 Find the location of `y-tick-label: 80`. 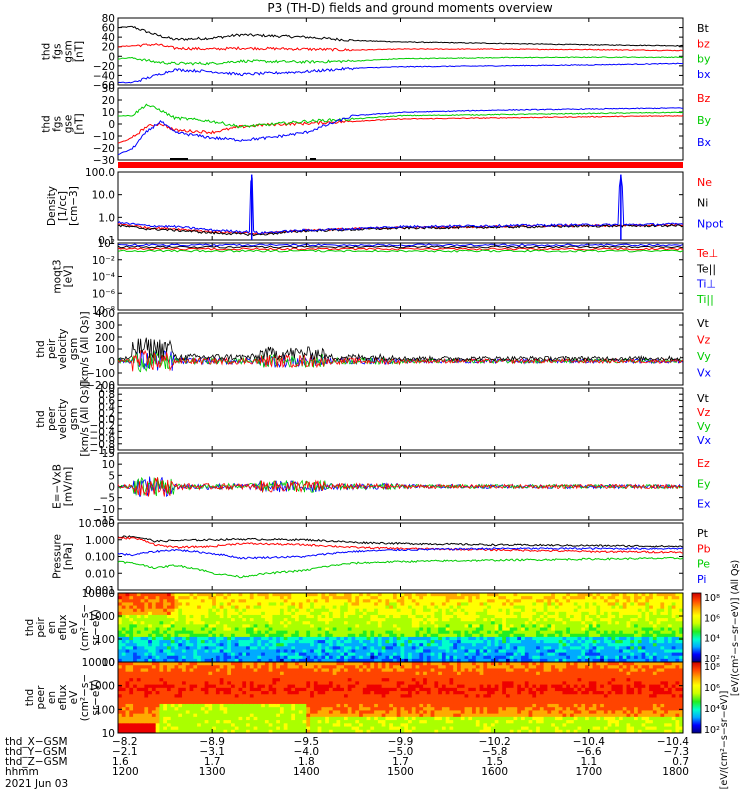

y-tick-label: 80 is located at coordinates (108, 19).